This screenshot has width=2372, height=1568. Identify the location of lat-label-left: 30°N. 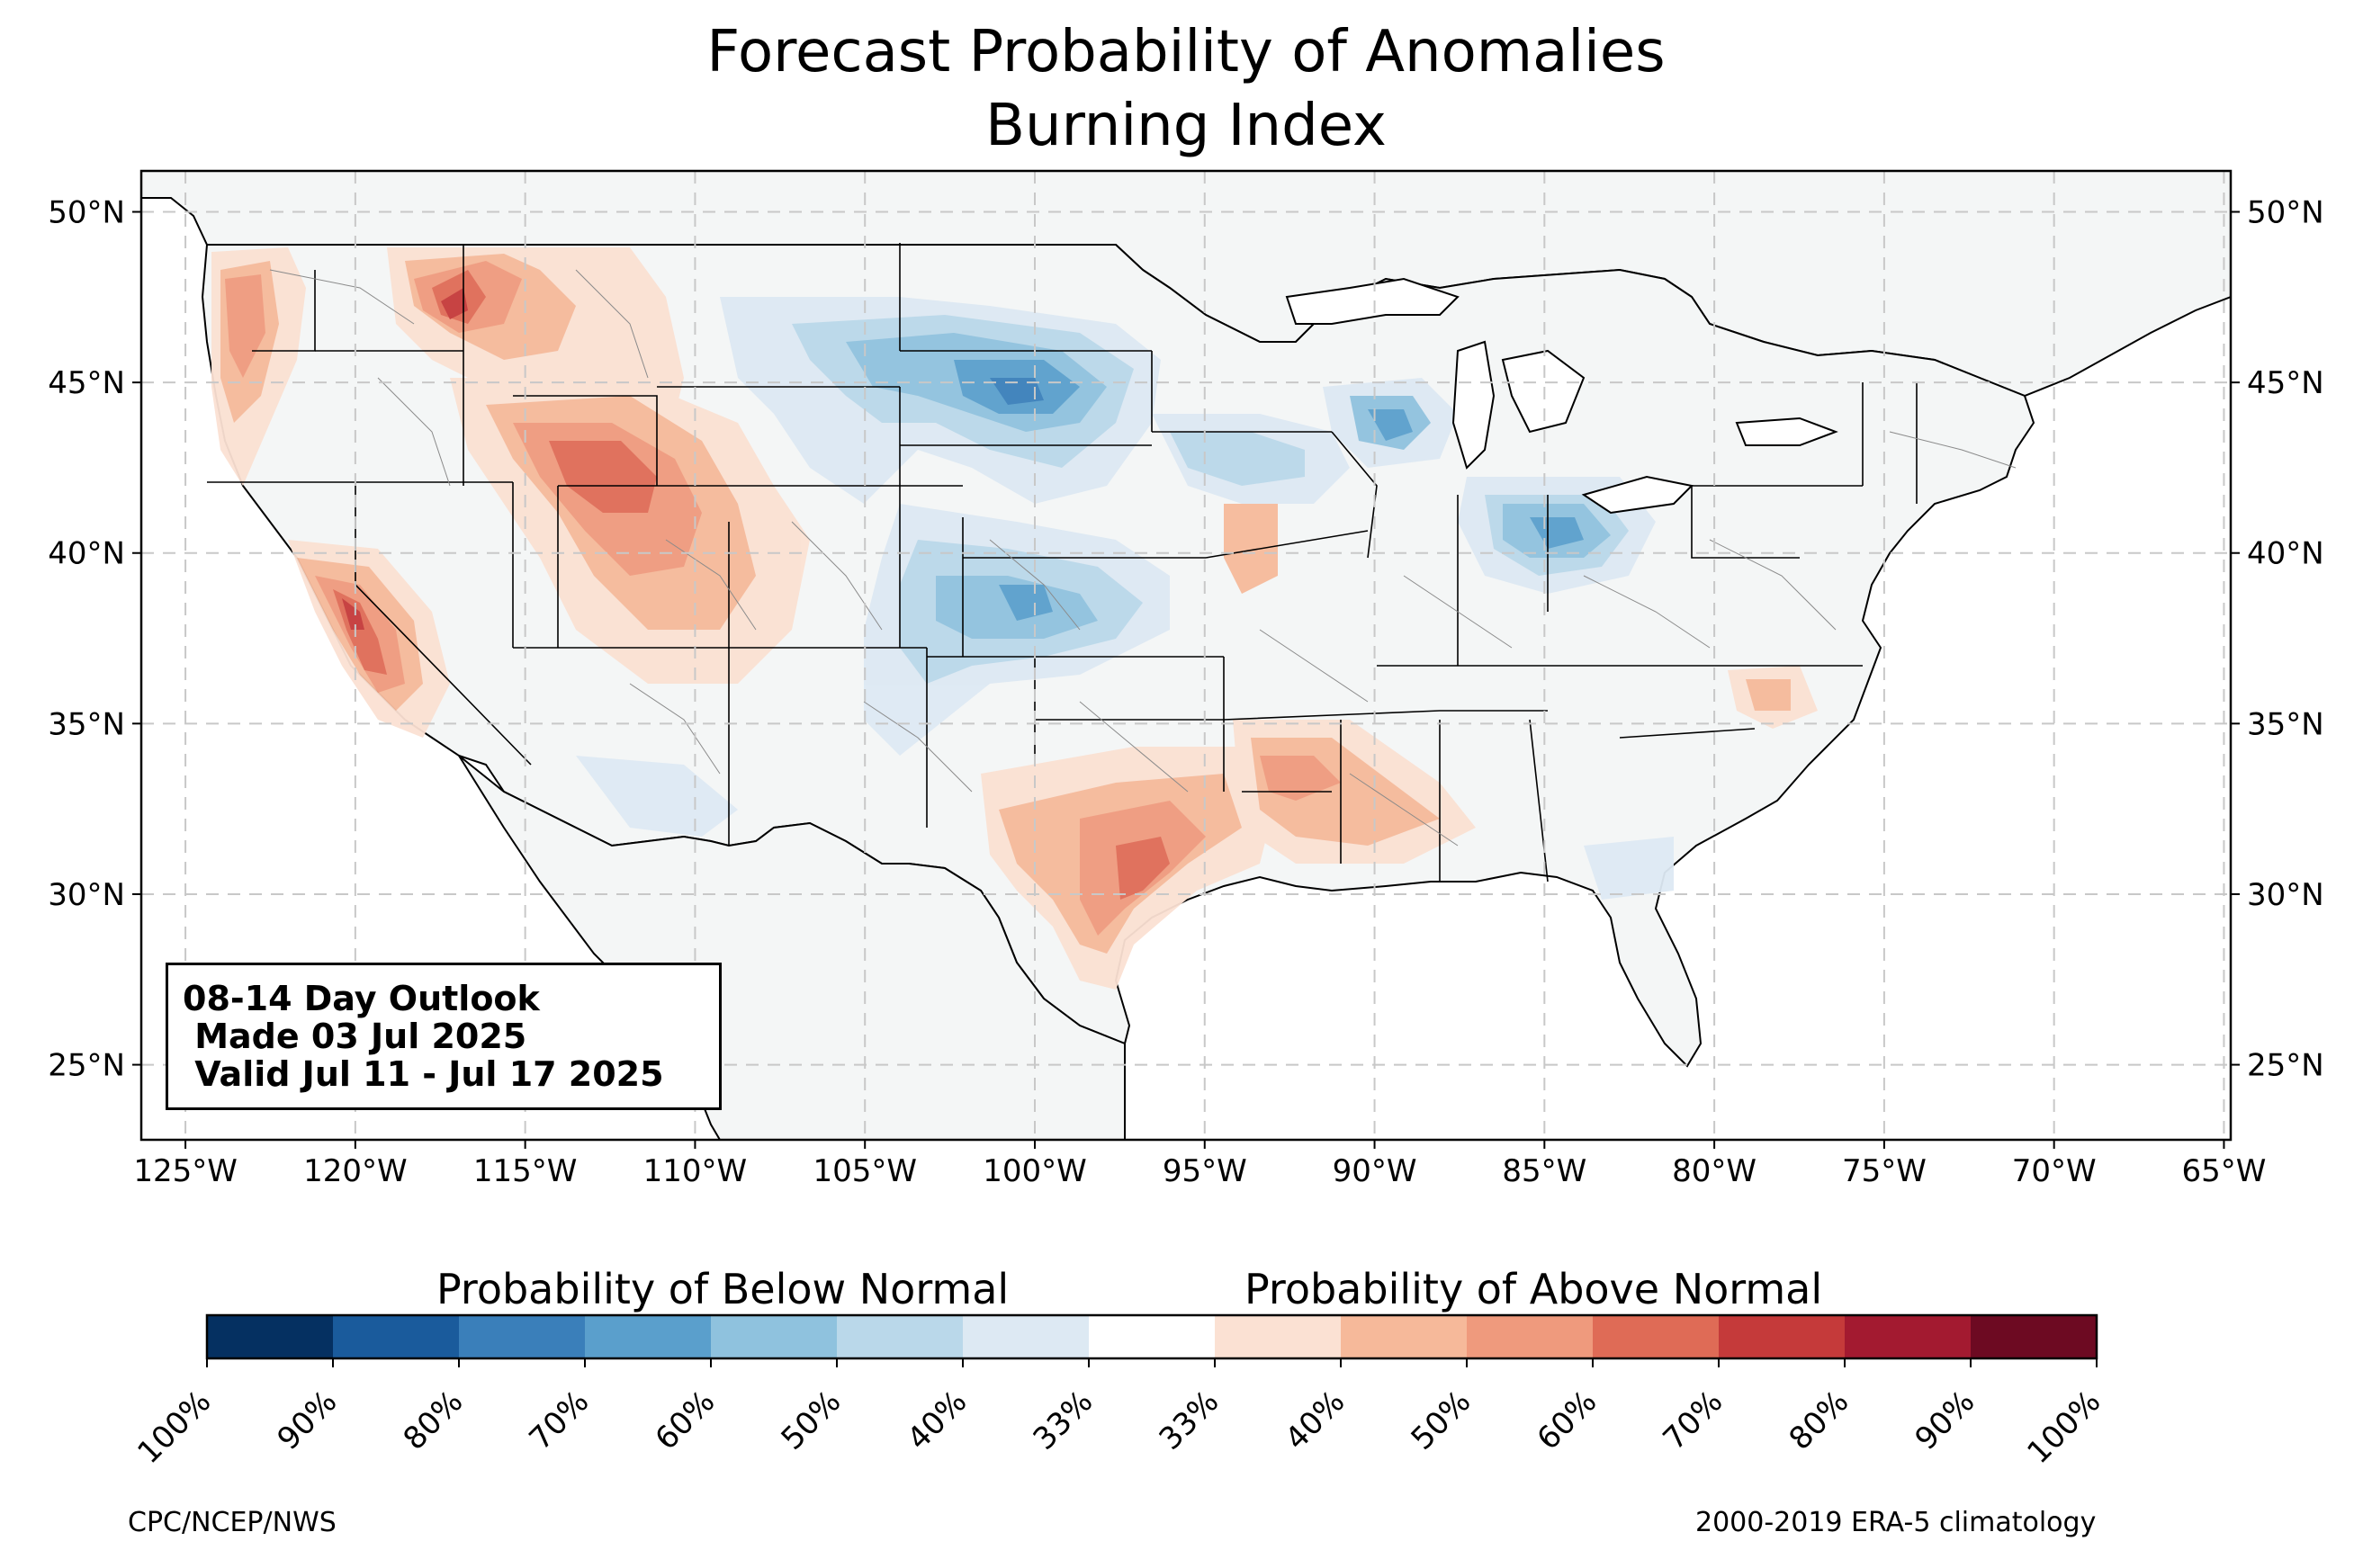
(86, 895).